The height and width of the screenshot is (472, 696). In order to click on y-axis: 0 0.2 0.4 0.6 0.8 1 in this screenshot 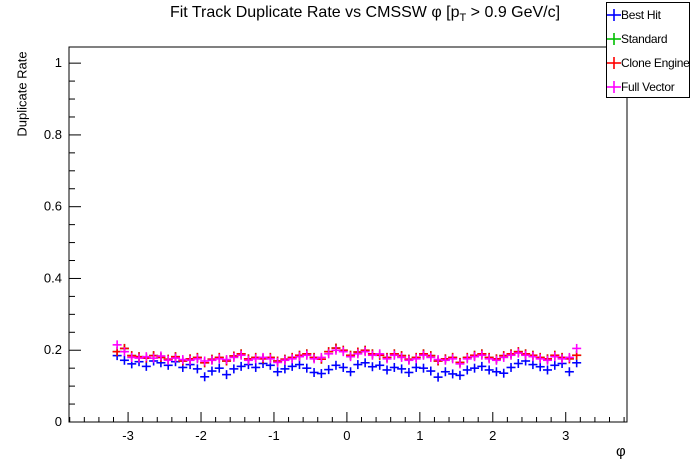, I will do `click(62, 242)`.